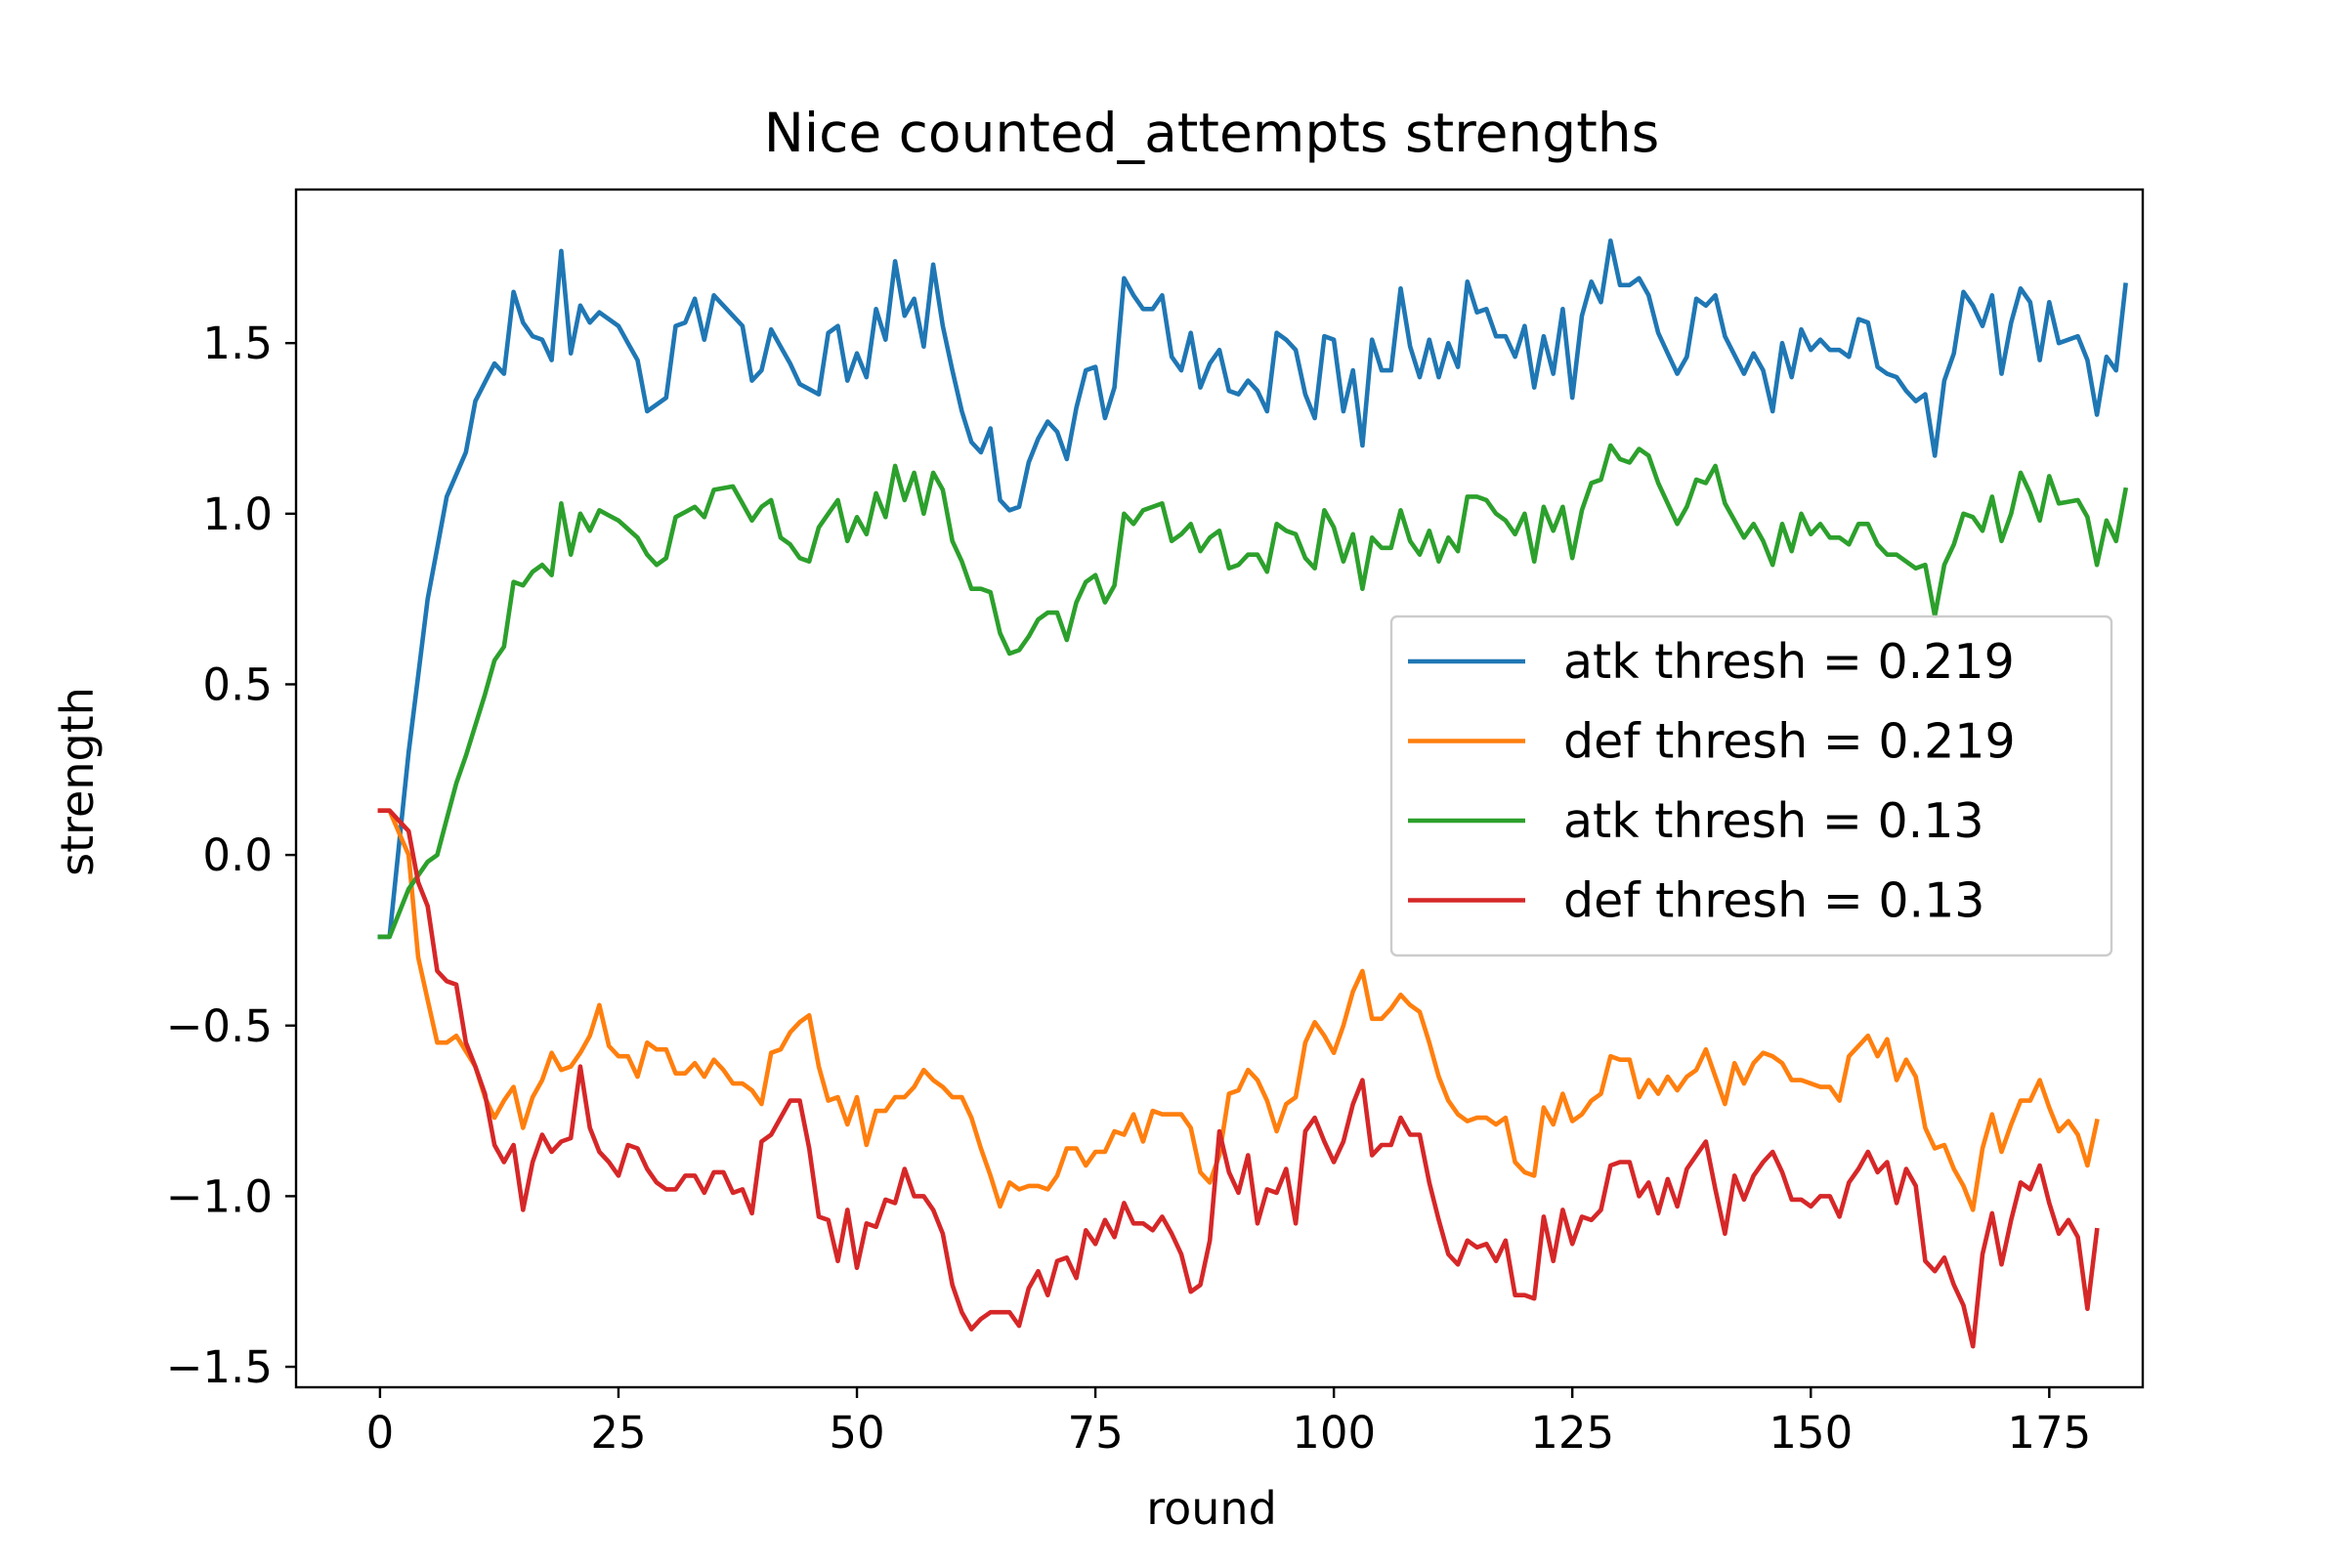 Image resolution: width=2345 pixels, height=1568 pixels. I want to click on x-tick-label: 25, so click(618, 1433).